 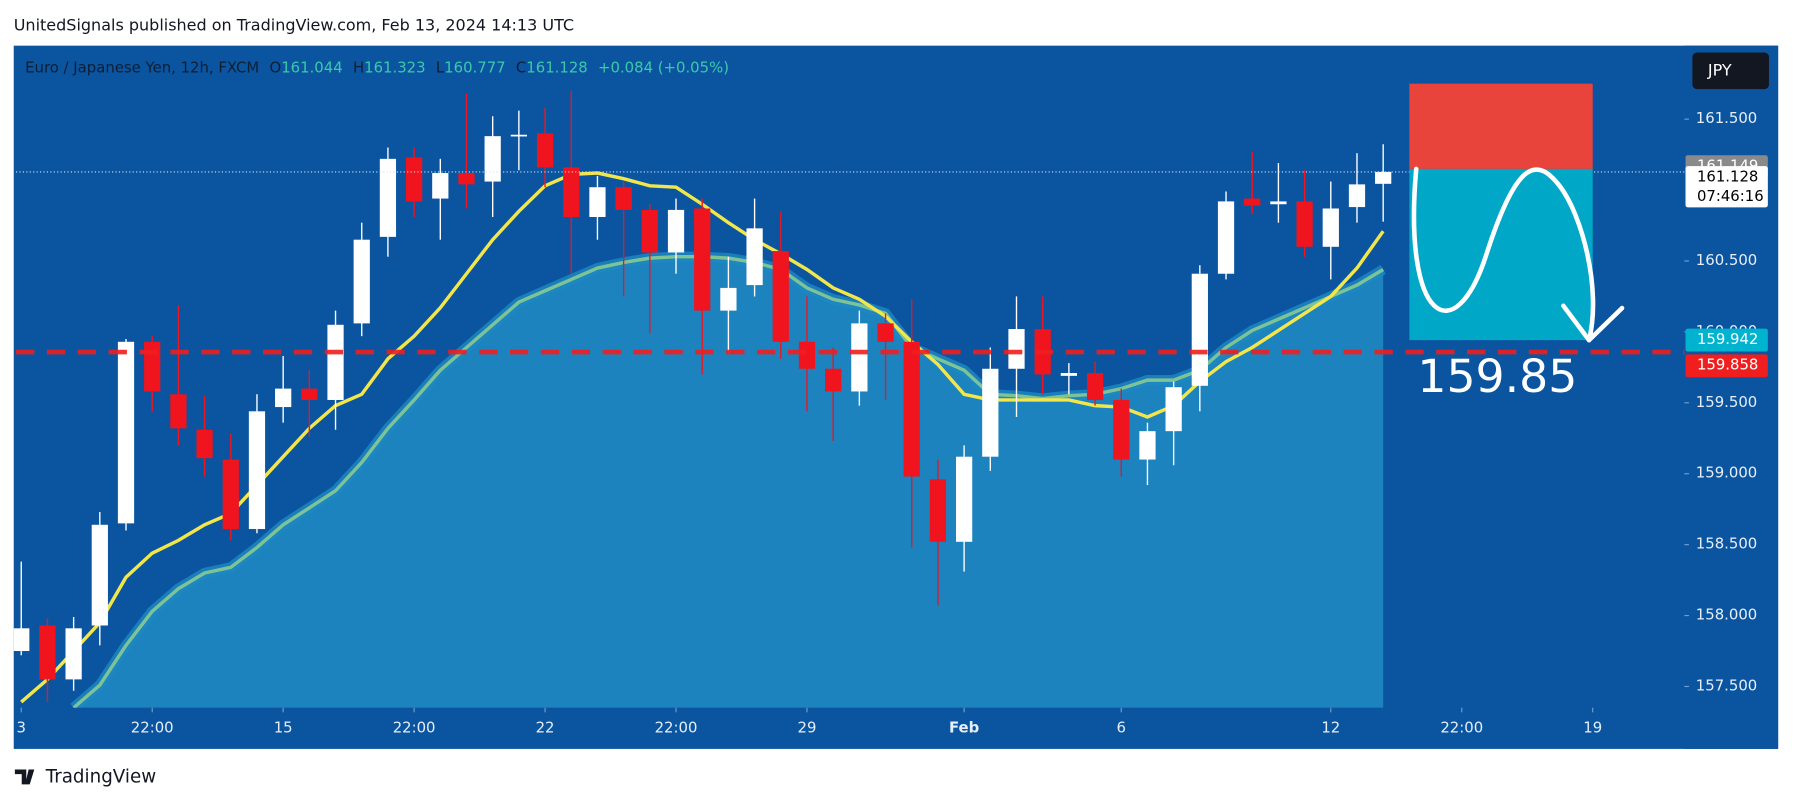 I want to click on legend-key: C, so click(x=521, y=68).